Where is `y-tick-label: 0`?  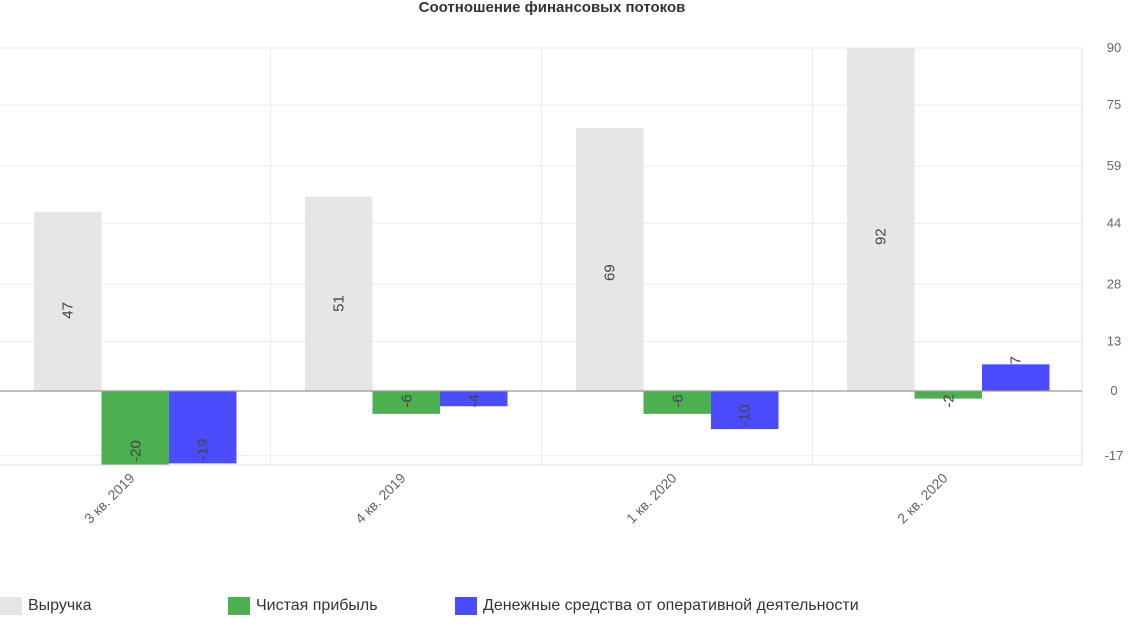
y-tick-label: 0 is located at coordinates (1113, 390).